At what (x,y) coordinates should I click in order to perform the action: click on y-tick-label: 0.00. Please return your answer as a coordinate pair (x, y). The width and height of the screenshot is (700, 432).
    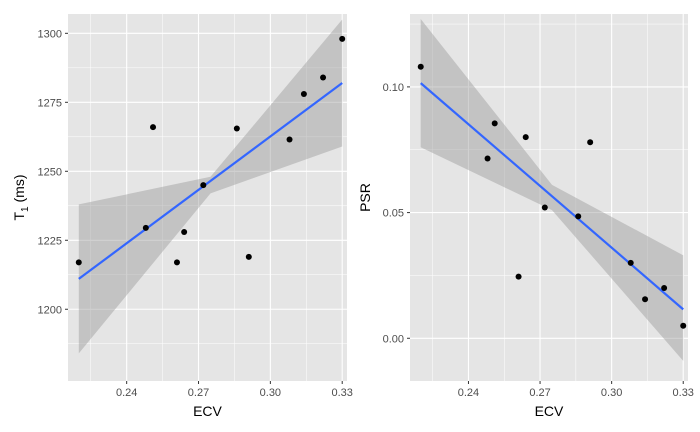
    Looking at the image, I should click on (393, 339).